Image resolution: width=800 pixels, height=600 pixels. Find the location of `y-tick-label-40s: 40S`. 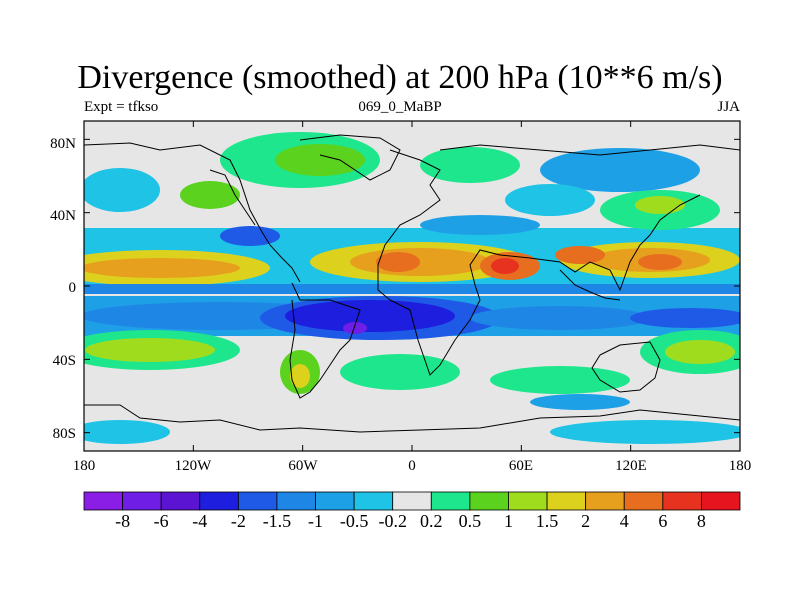

y-tick-label-40s: 40S is located at coordinates (64, 361).